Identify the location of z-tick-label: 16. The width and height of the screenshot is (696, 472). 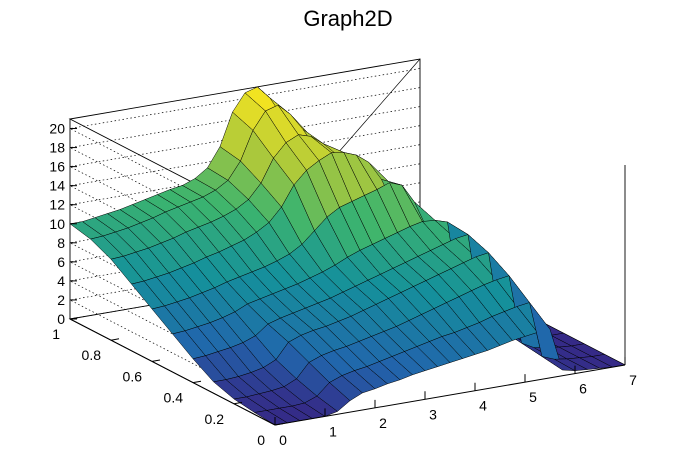
(57, 167).